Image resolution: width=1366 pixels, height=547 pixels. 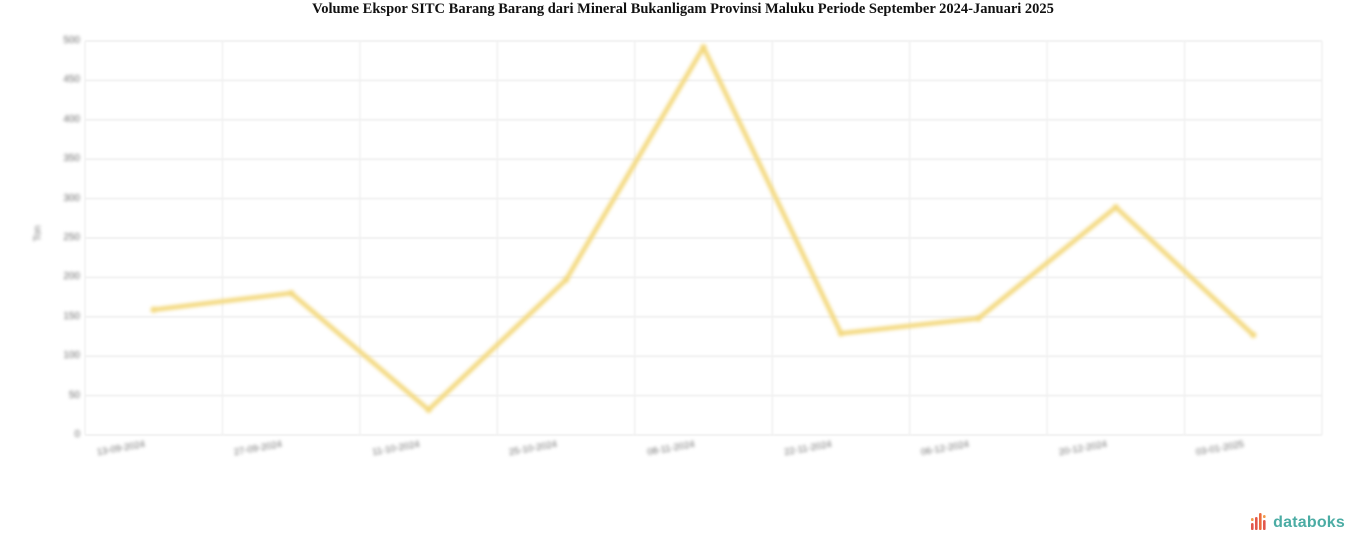 What do you see at coordinates (71, 80) in the screenshot?
I see `y-tick-label: 450` at bounding box center [71, 80].